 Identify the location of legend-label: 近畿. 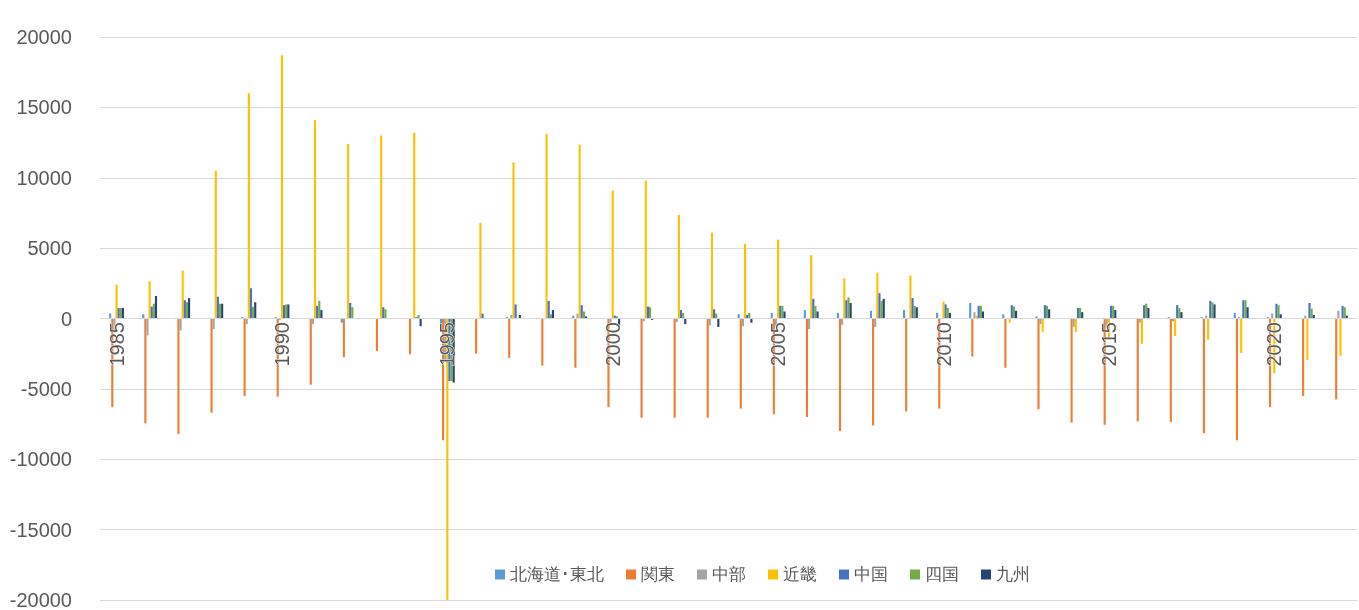
(800, 574).